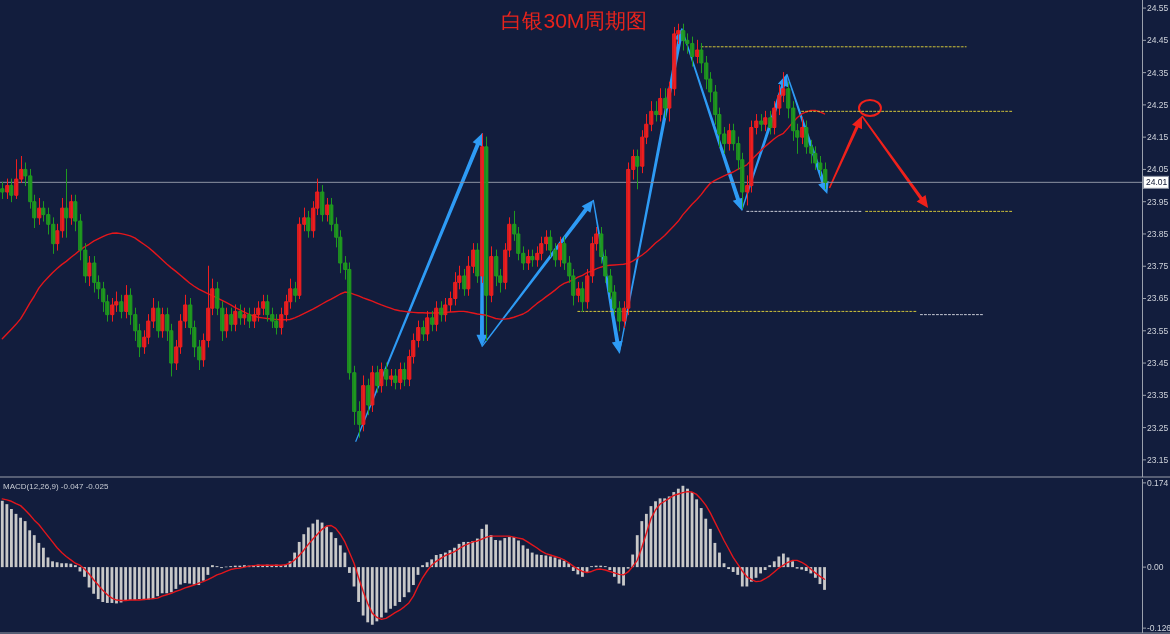 The image size is (1170, 634). Describe the element at coordinates (1158, 266) in the screenshot. I see `y-tick-label: 23.75` at that location.